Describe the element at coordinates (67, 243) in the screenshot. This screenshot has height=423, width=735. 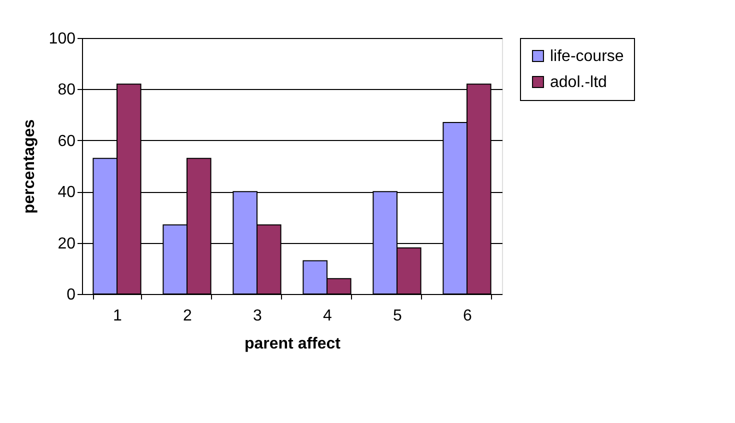
I see `y-tick-label: 20` at that location.